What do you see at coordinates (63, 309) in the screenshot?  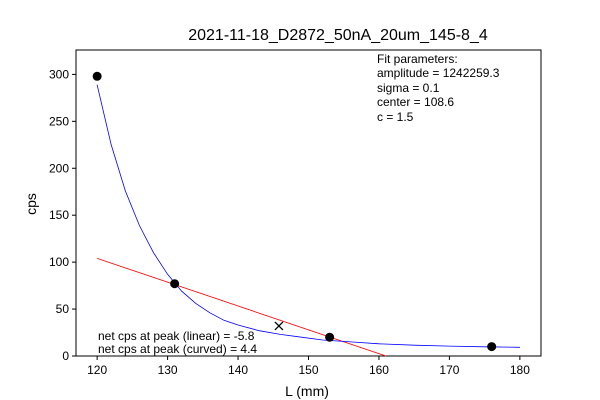 I see `y-tick-label: 50` at bounding box center [63, 309].